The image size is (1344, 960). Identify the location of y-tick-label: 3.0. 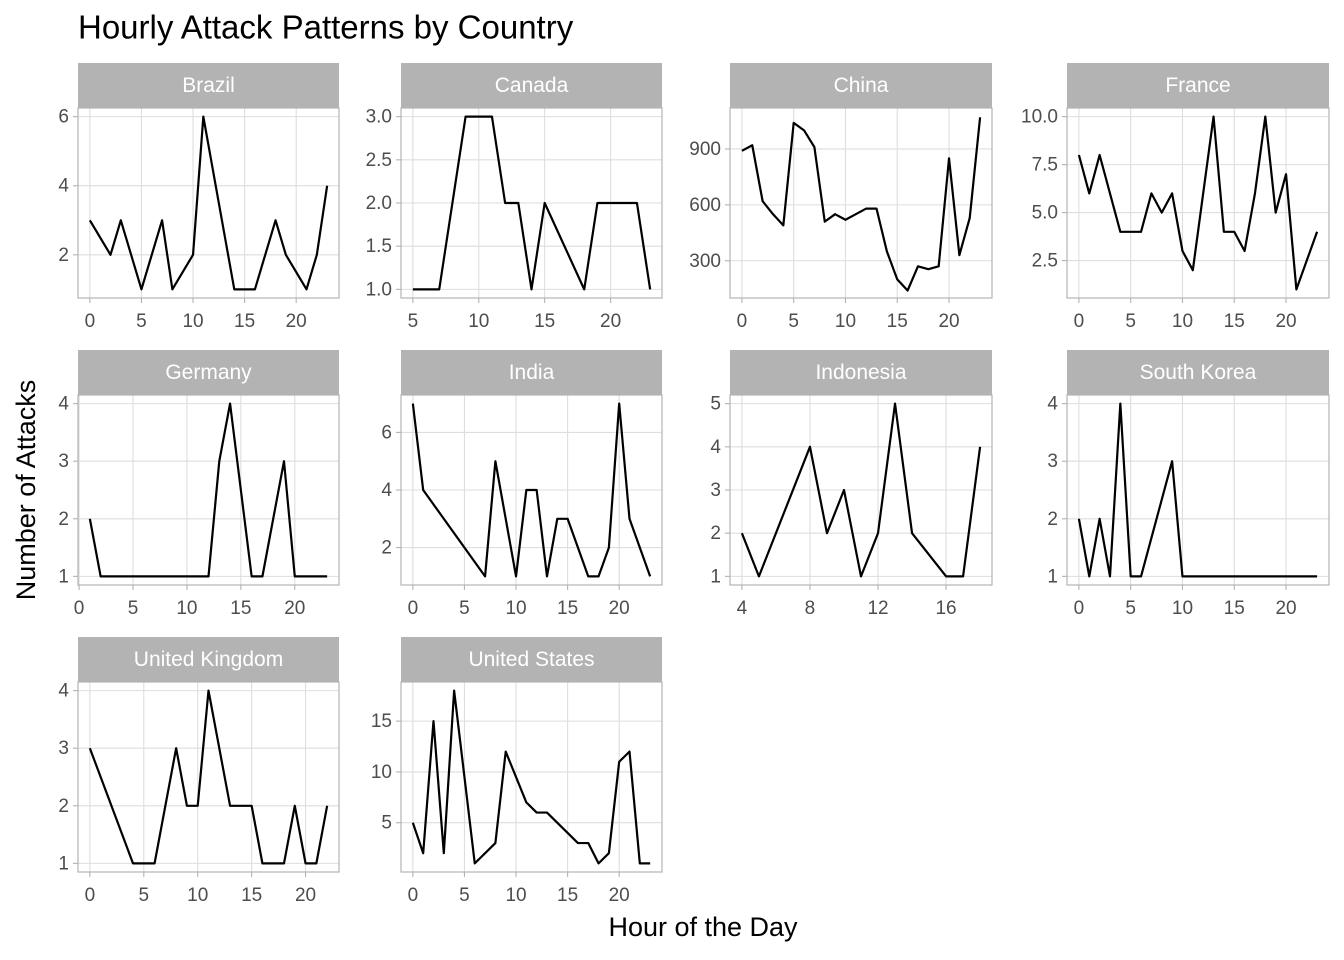
(379, 117).